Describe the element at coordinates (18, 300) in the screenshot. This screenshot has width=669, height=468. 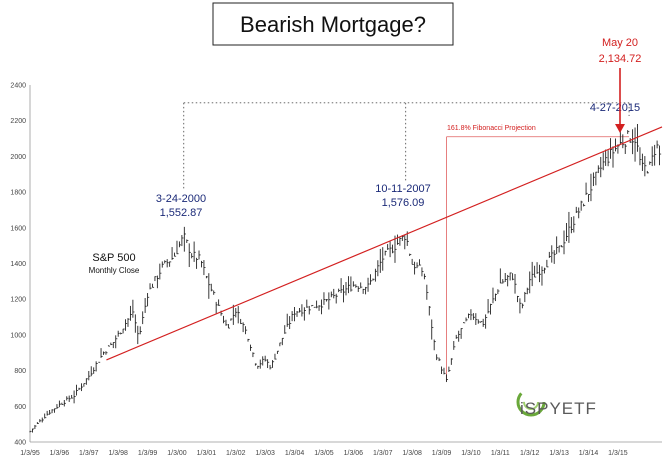
I see `y-tick-label: 1200` at that location.